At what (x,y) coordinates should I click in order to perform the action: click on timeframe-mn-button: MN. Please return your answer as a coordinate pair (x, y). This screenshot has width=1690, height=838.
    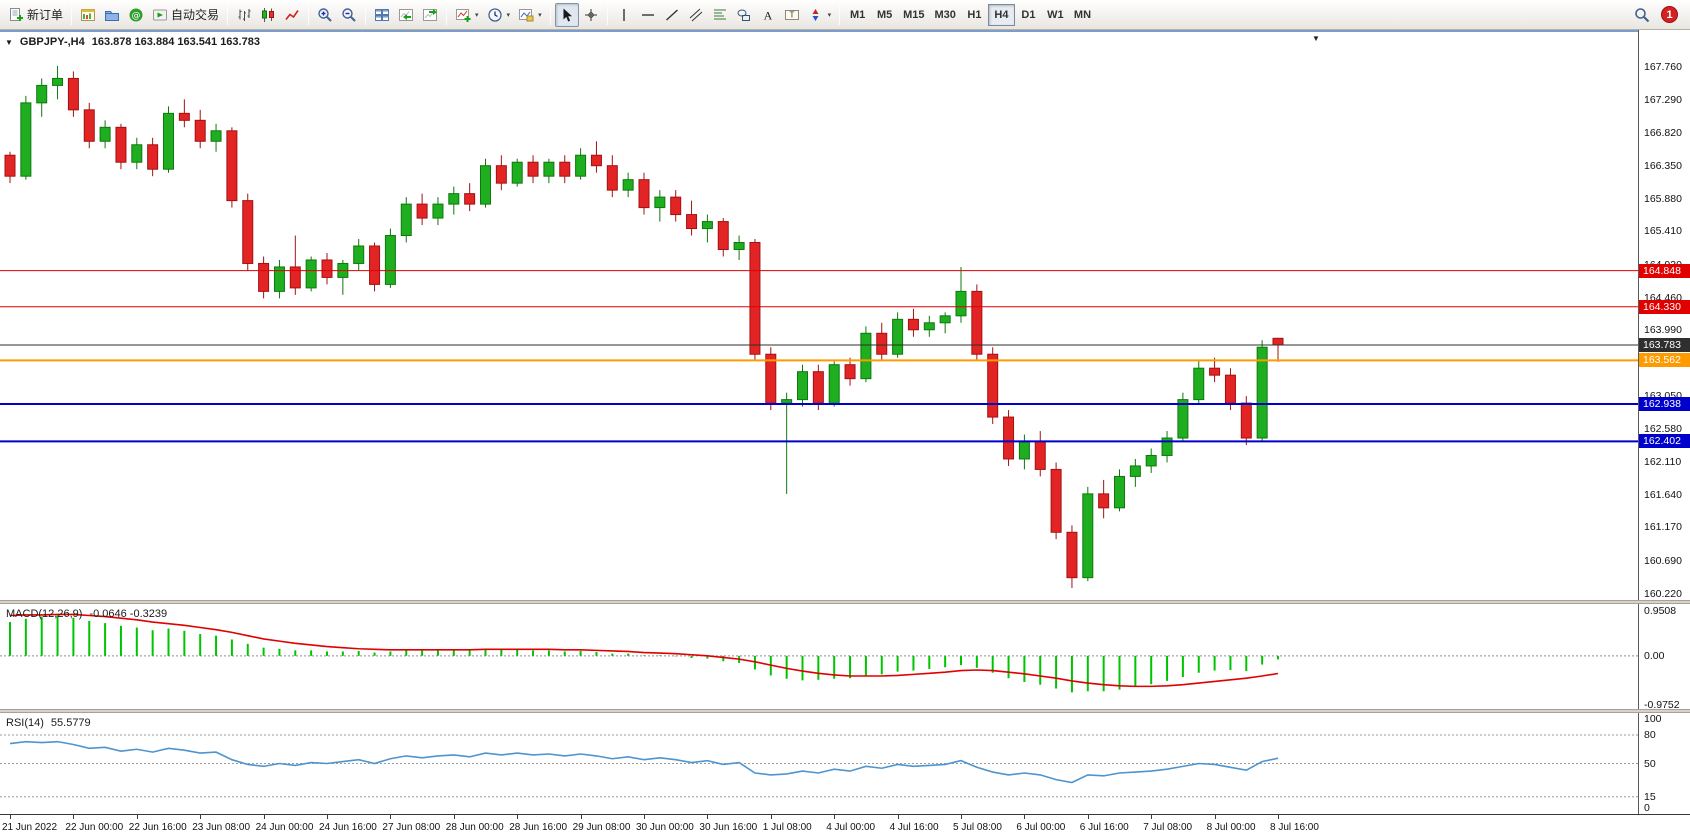
    Looking at the image, I should click on (1082, 14).